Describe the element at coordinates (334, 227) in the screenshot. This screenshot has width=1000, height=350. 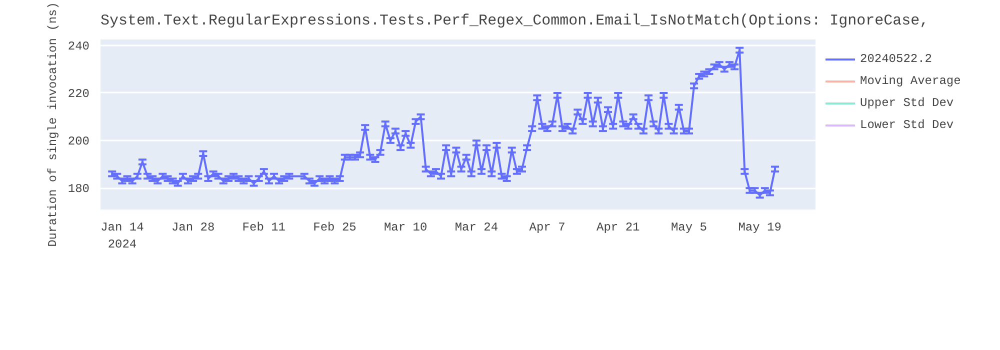
I see `x-tick-label: Feb 25` at that location.